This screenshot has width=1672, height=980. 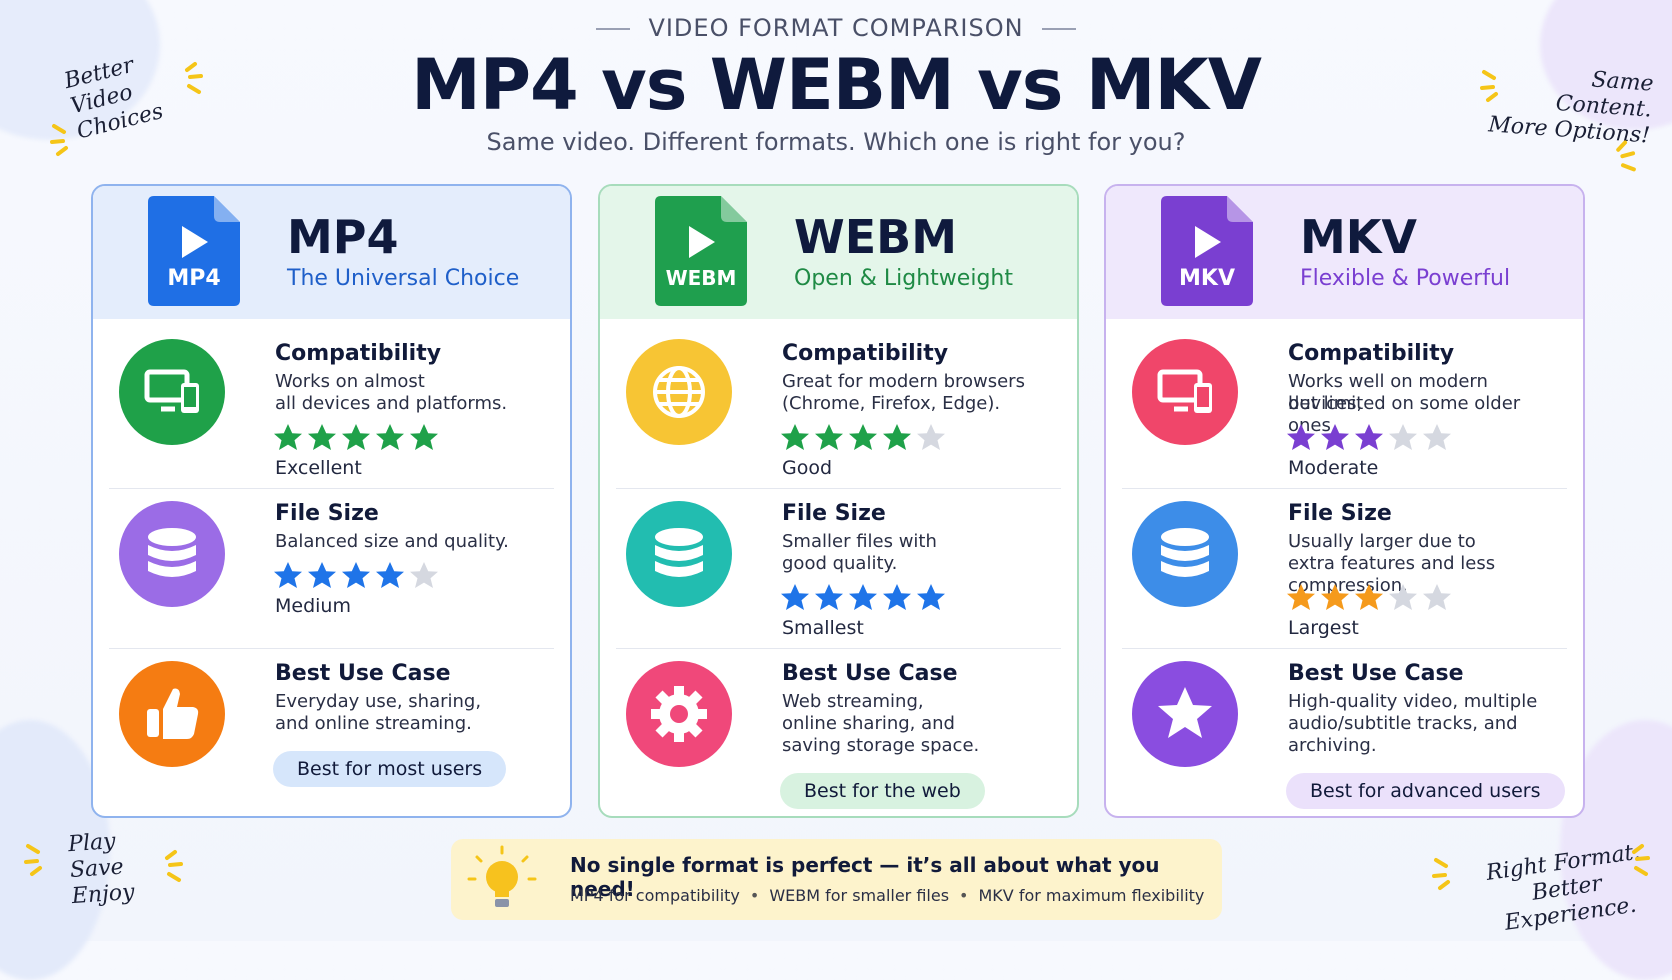 I want to click on rating-label: Good, so click(x=807, y=468).